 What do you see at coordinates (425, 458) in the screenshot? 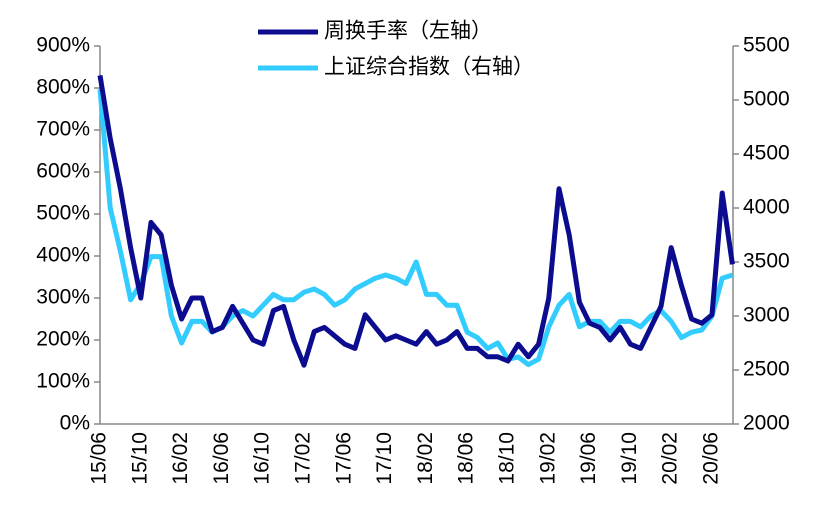
I see `x-tick-label: 18/02` at bounding box center [425, 458].